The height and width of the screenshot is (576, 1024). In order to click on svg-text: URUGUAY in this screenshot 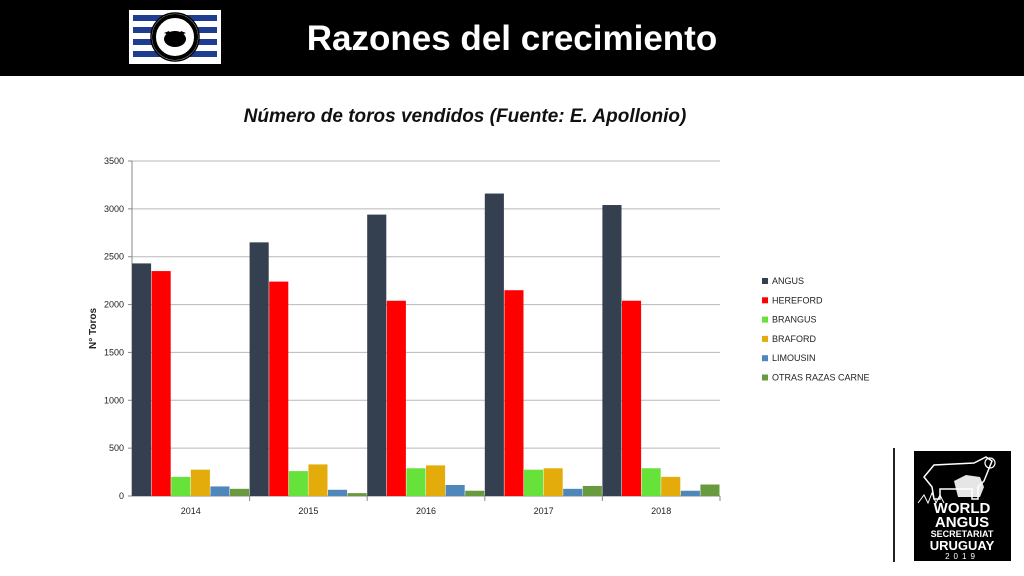, I will do `click(962, 545)`.